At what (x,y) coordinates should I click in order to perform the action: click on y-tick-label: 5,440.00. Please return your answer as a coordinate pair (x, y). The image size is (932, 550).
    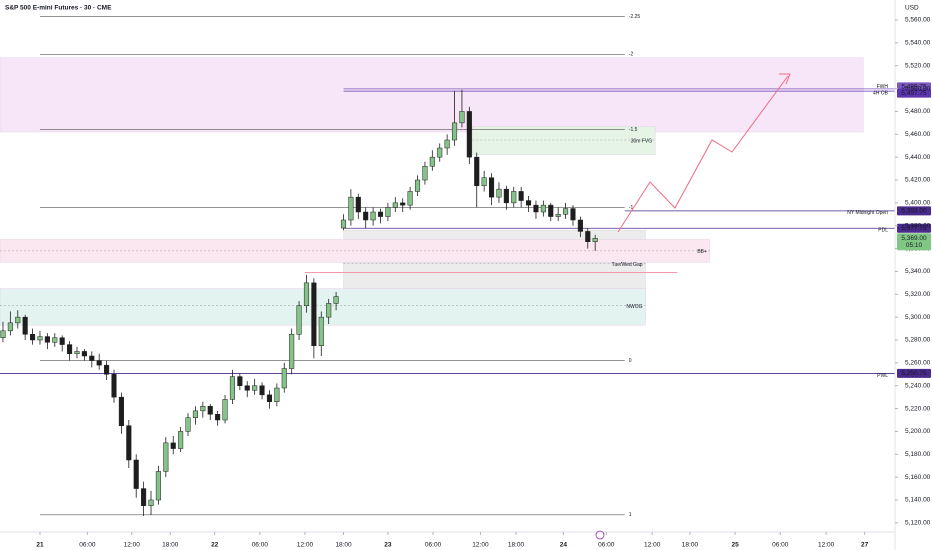
    Looking at the image, I should click on (918, 157).